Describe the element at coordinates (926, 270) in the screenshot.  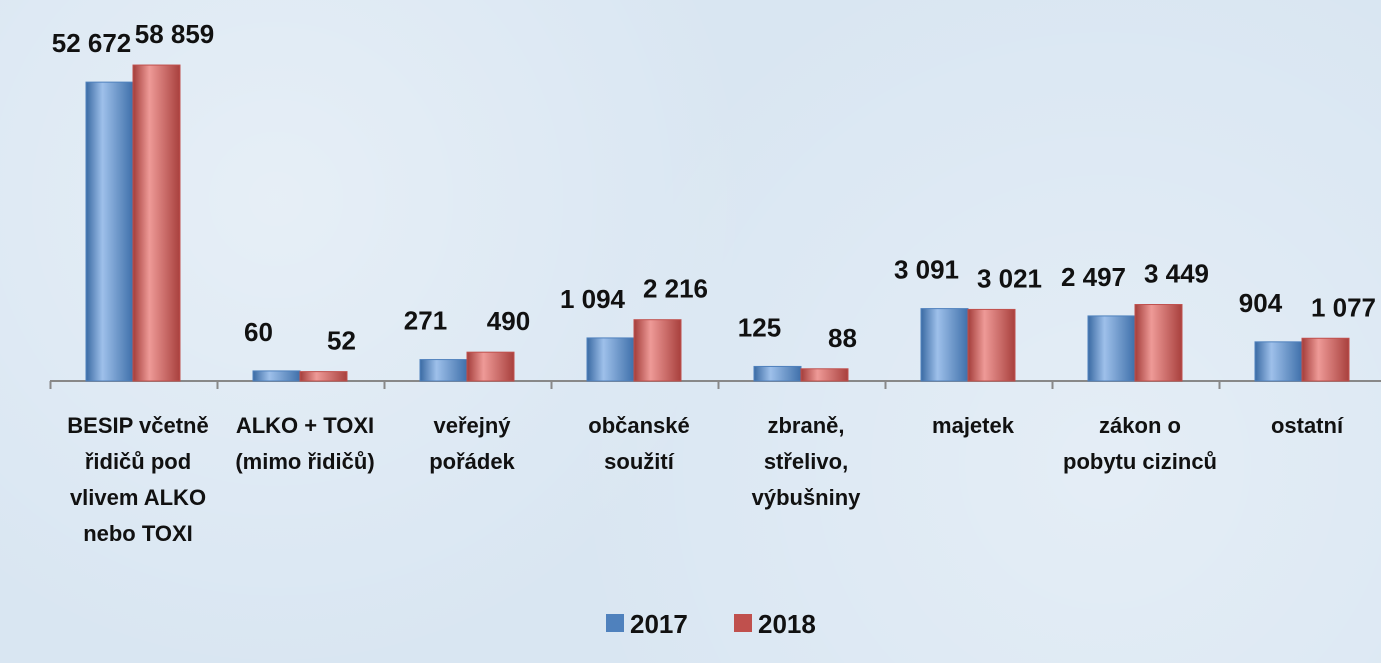
I see `data-label: 3 091` at that location.